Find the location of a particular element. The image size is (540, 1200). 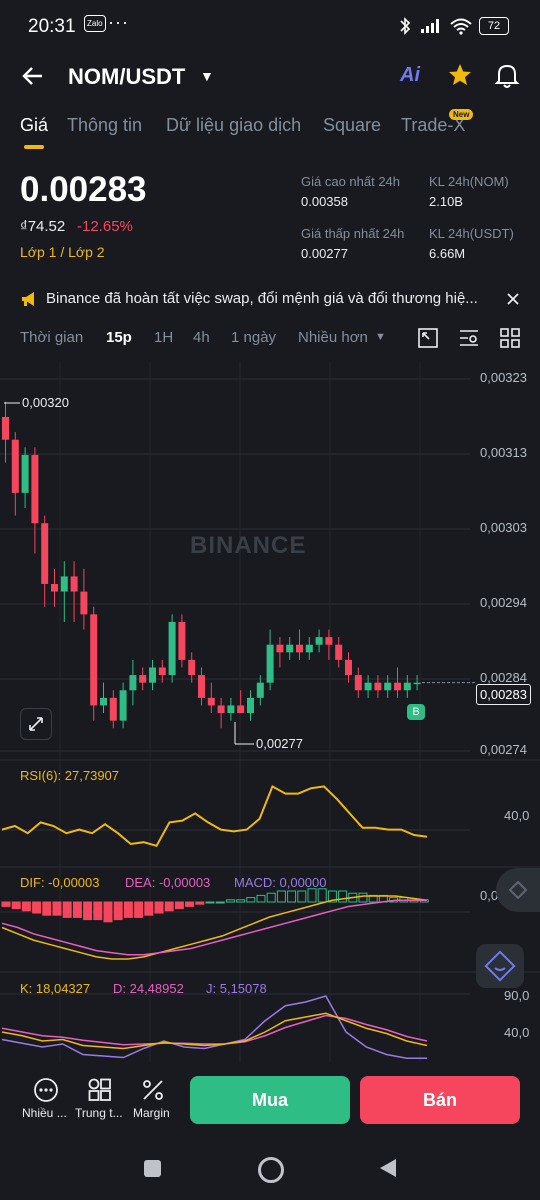

ai-assistant-button is located at coordinates (500, 966).